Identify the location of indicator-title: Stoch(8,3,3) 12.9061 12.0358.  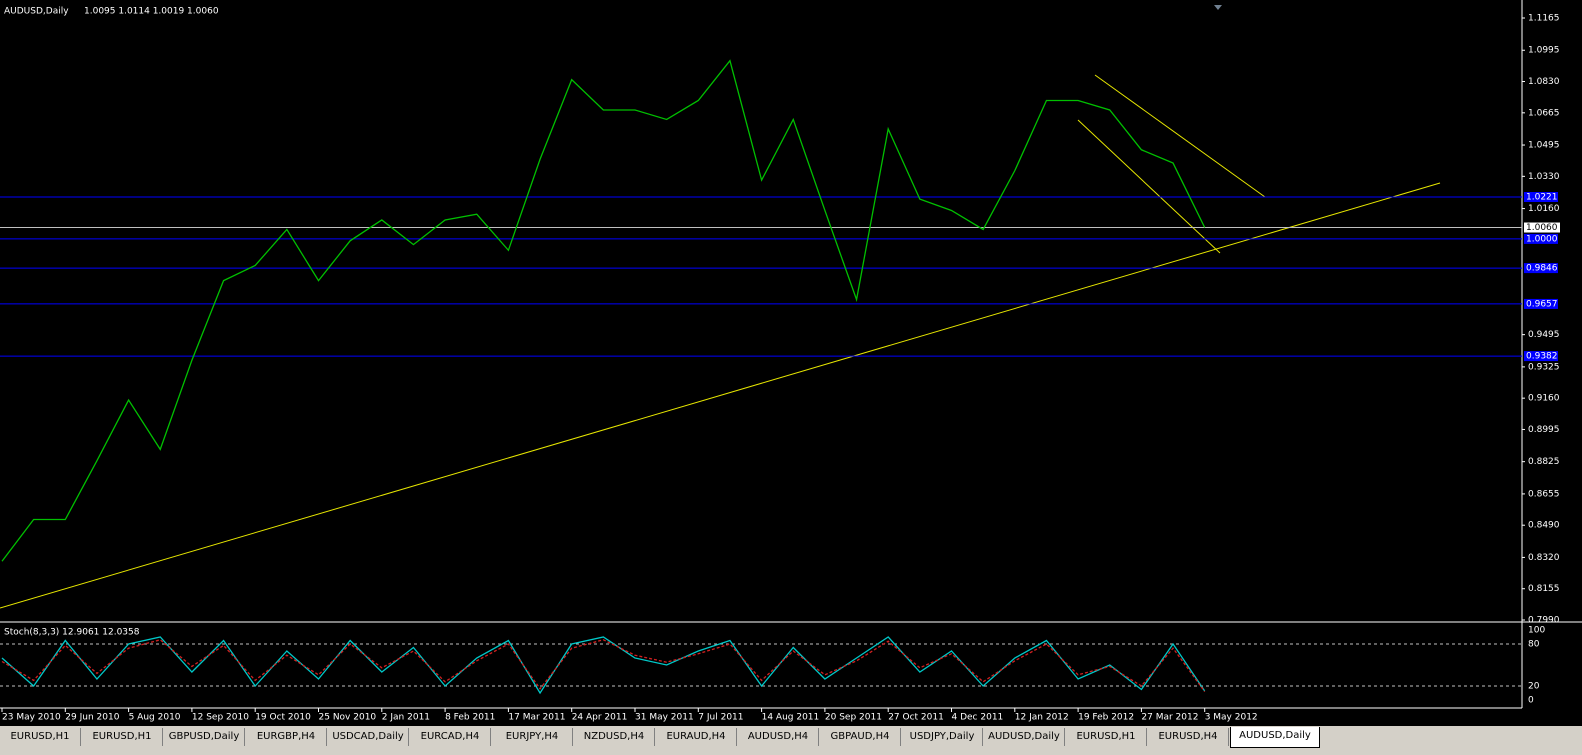
(72, 633).